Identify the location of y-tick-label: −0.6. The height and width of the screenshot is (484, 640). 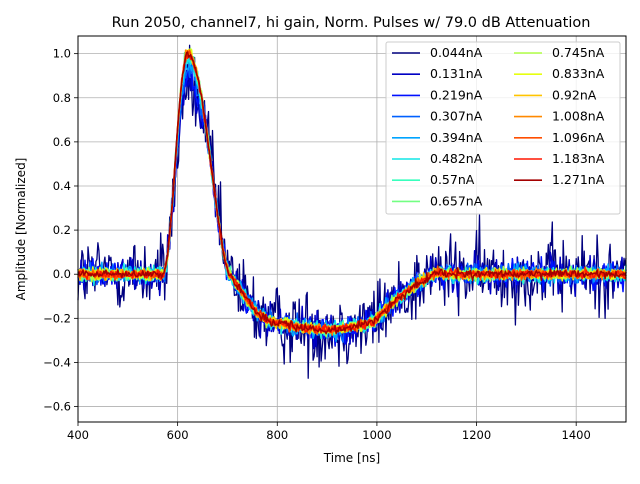
(57, 407).